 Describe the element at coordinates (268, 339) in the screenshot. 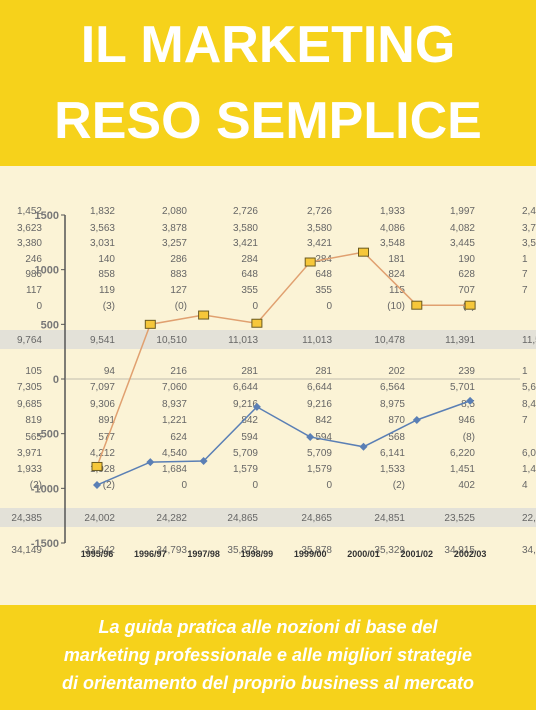

I see `shaded-row` at that location.